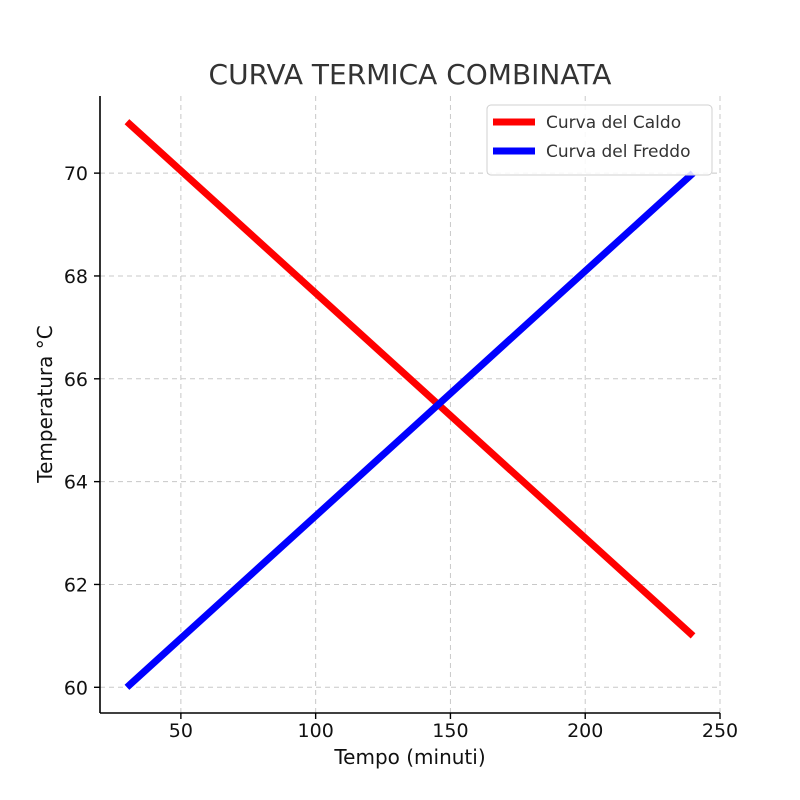 The width and height of the screenshot is (800, 800). I want to click on y-tick-label: 64, so click(76, 483).